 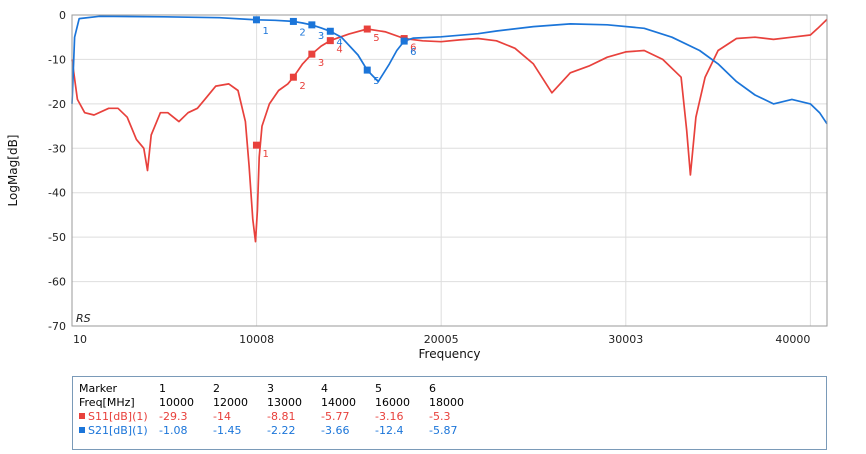 What do you see at coordinates (378, 388) in the screenshot?
I see `marker-id-cell: 5` at bounding box center [378, 388].